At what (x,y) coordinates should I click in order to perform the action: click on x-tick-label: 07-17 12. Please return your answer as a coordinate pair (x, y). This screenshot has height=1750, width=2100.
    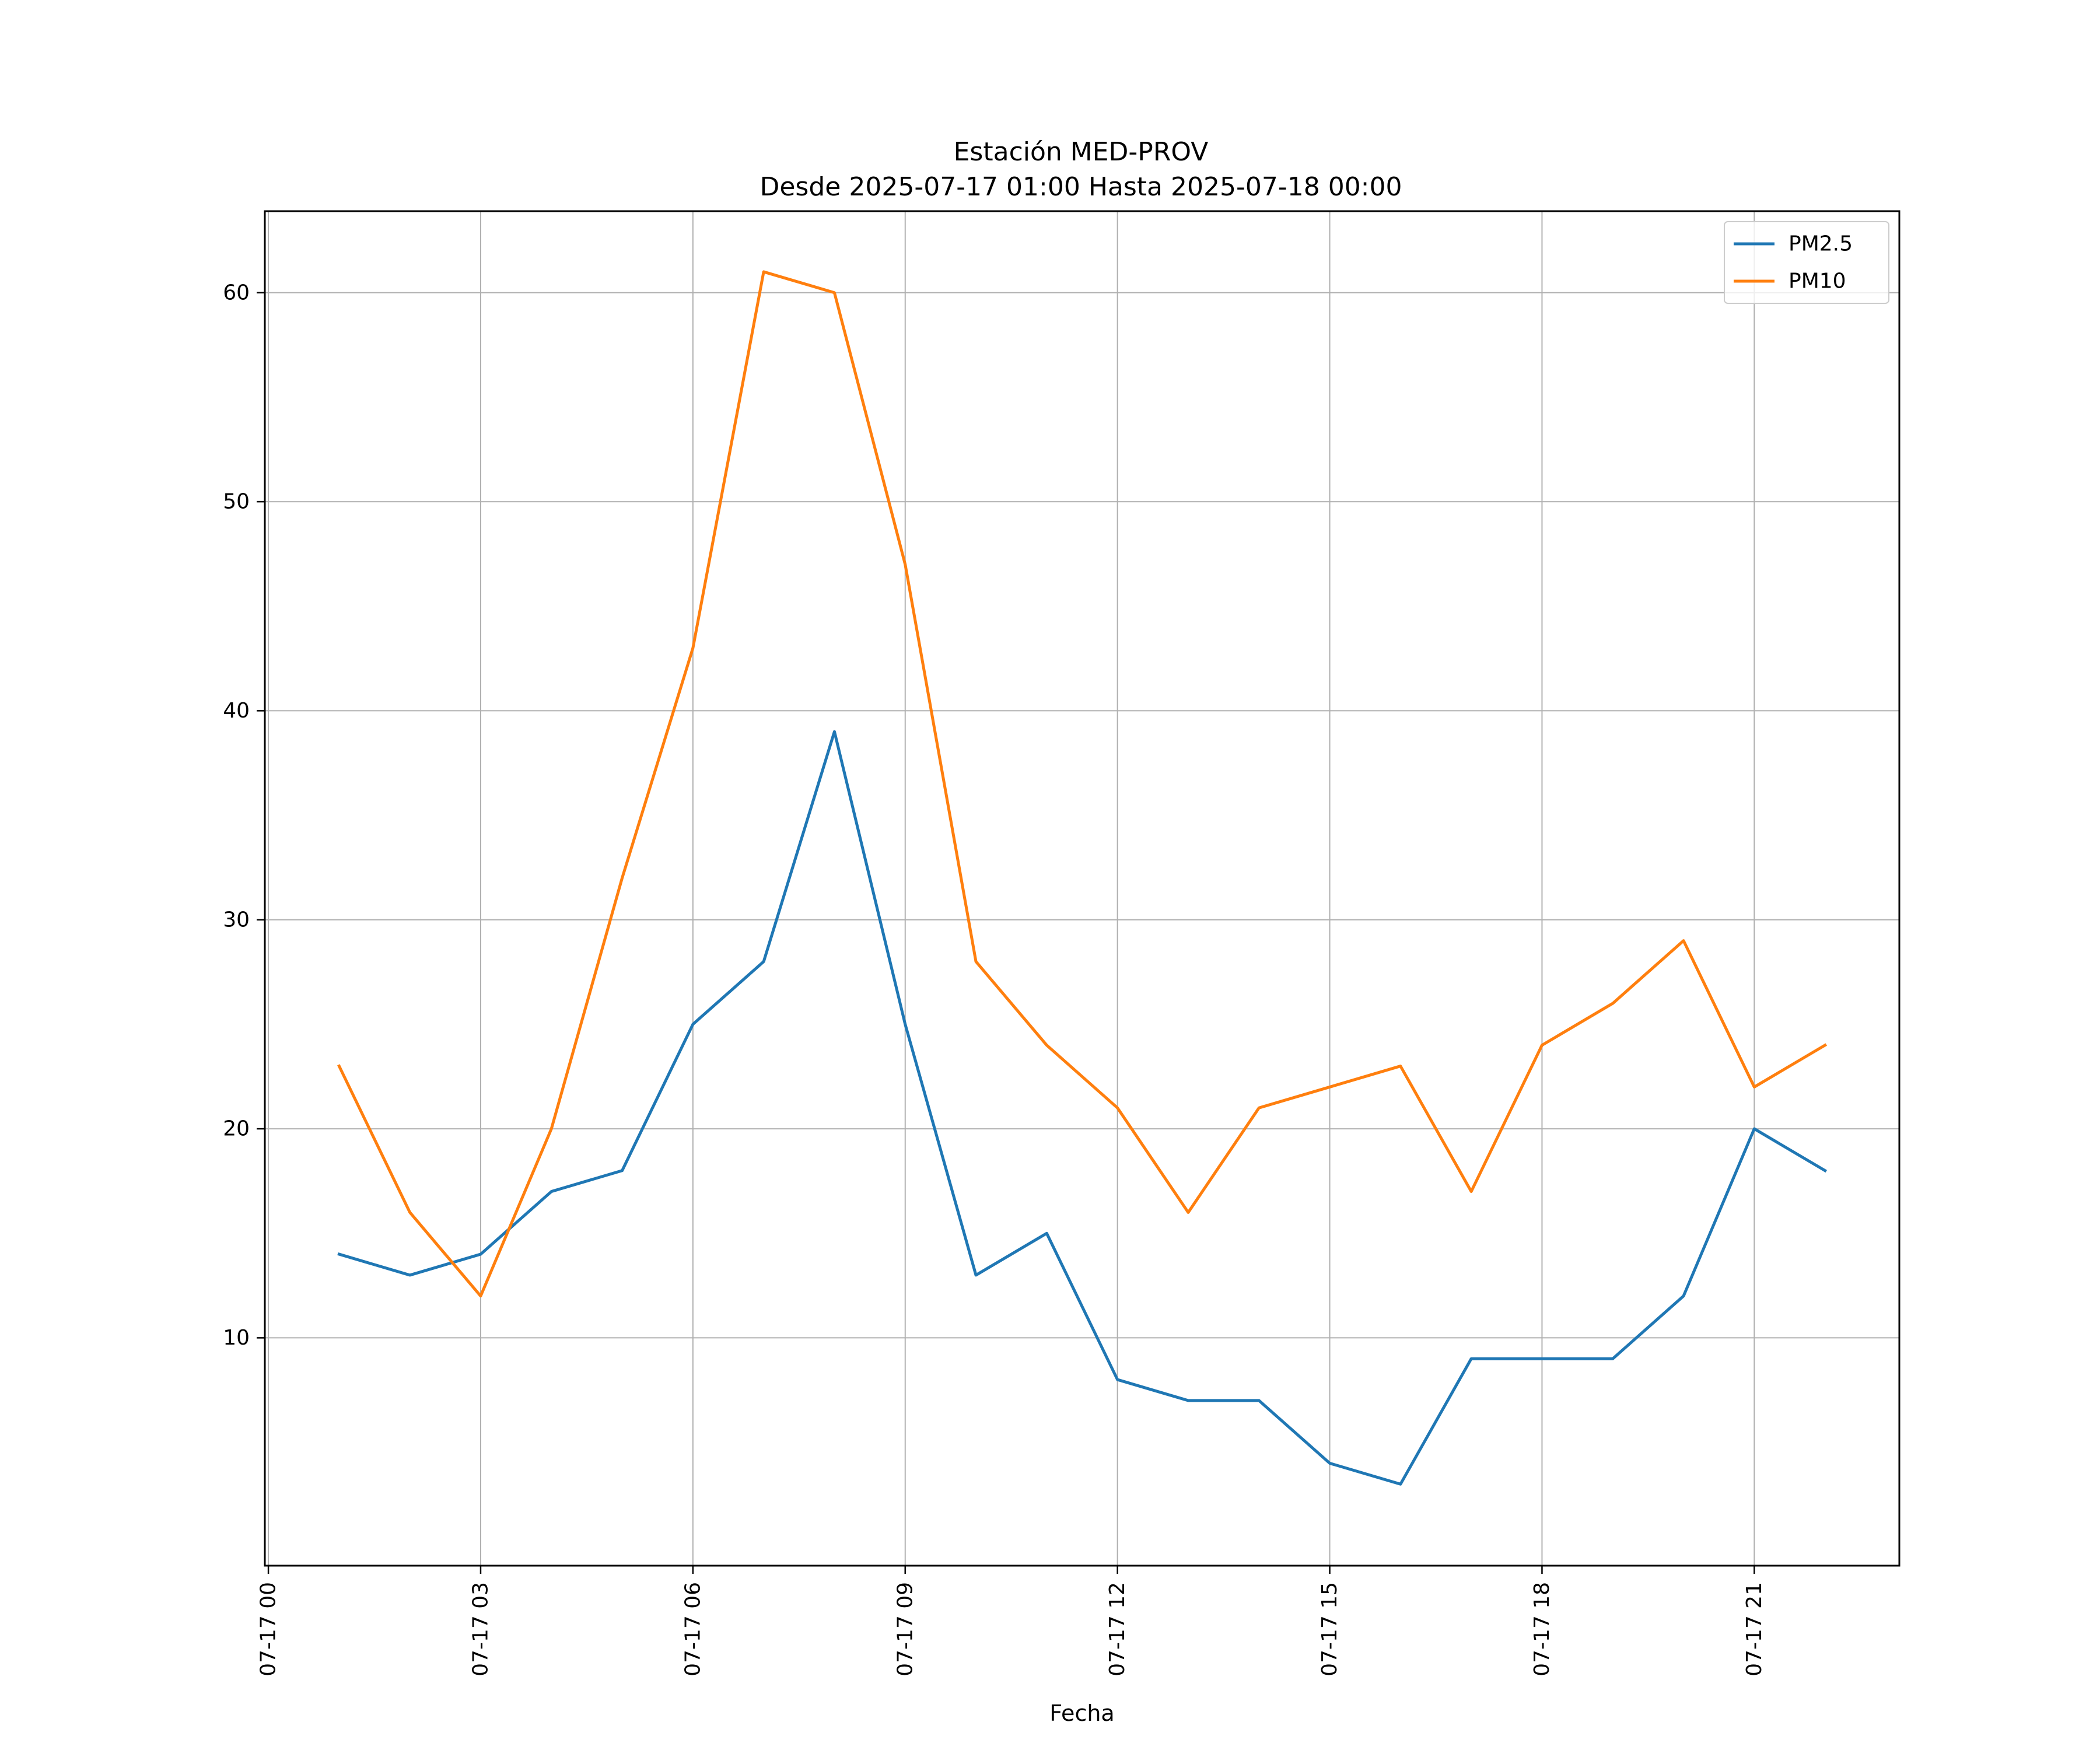
    Looking at the image, I should click on (1117, 1629).